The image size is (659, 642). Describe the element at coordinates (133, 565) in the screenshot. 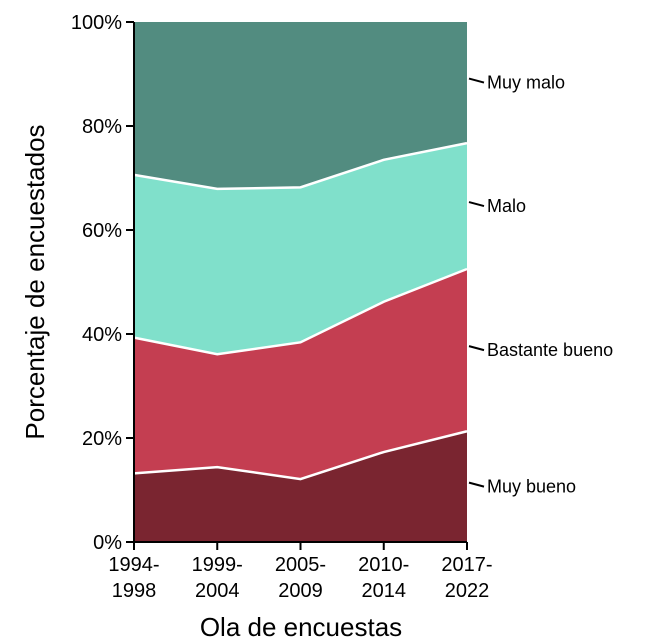

I see `x-tick-label: 1994-` at that location.